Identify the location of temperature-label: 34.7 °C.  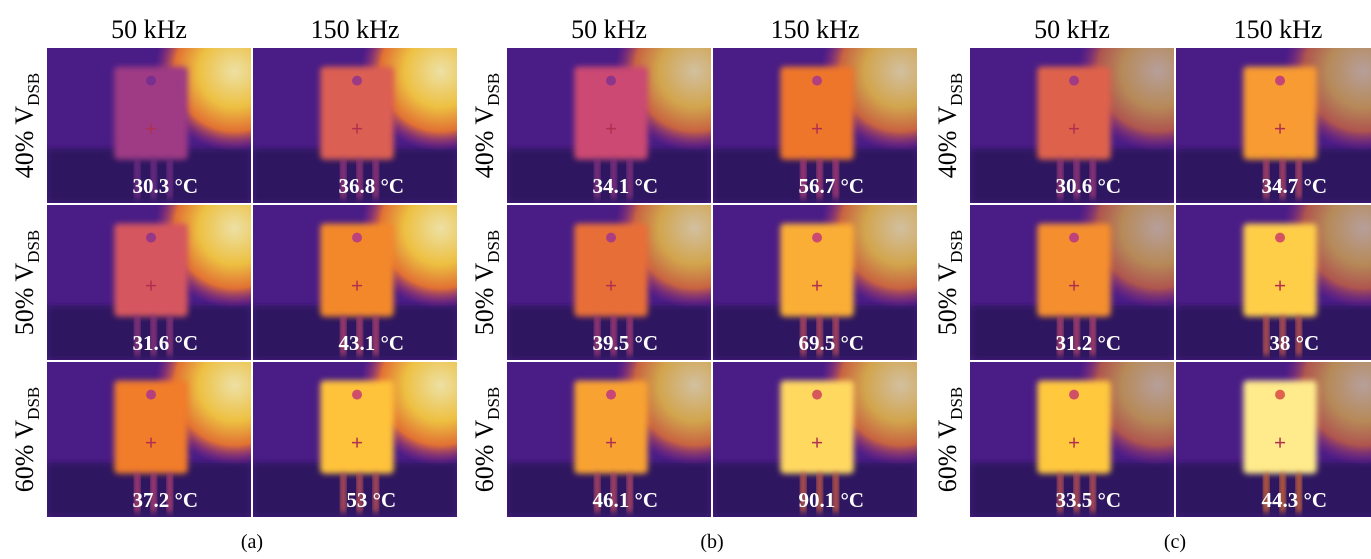
(1295, 186).